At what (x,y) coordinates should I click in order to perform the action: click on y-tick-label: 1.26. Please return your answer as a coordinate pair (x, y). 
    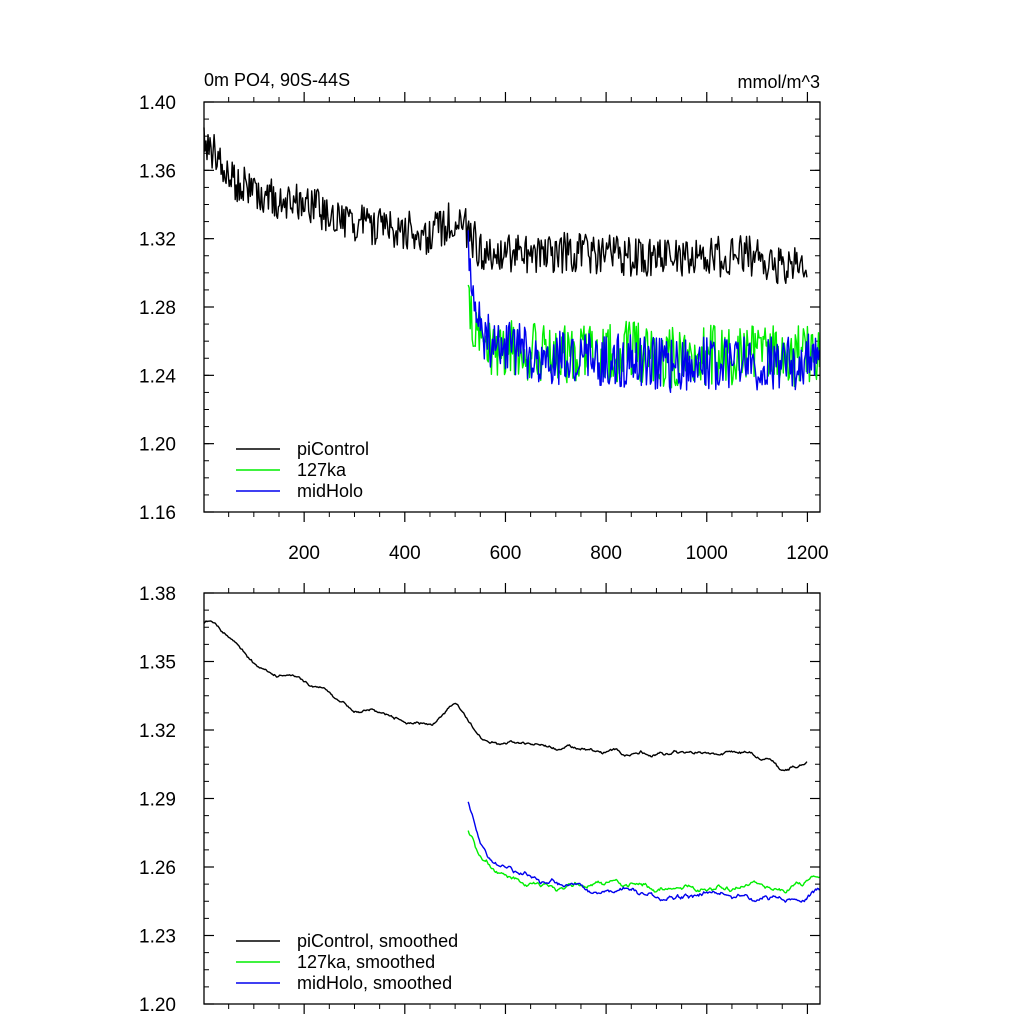
    Looking at the image, I should click on (157, 868).